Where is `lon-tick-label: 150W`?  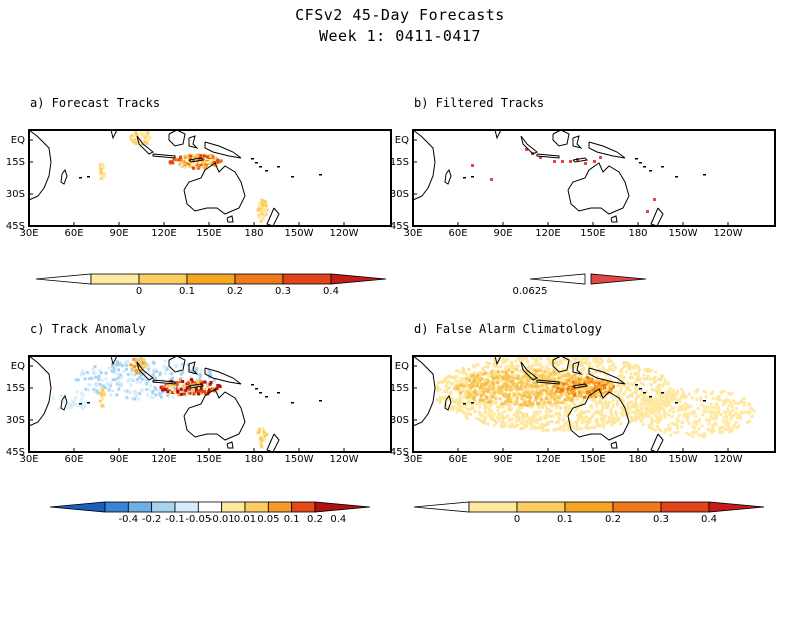
lon-tick-label: 150W is located at coordinates (299, 459).